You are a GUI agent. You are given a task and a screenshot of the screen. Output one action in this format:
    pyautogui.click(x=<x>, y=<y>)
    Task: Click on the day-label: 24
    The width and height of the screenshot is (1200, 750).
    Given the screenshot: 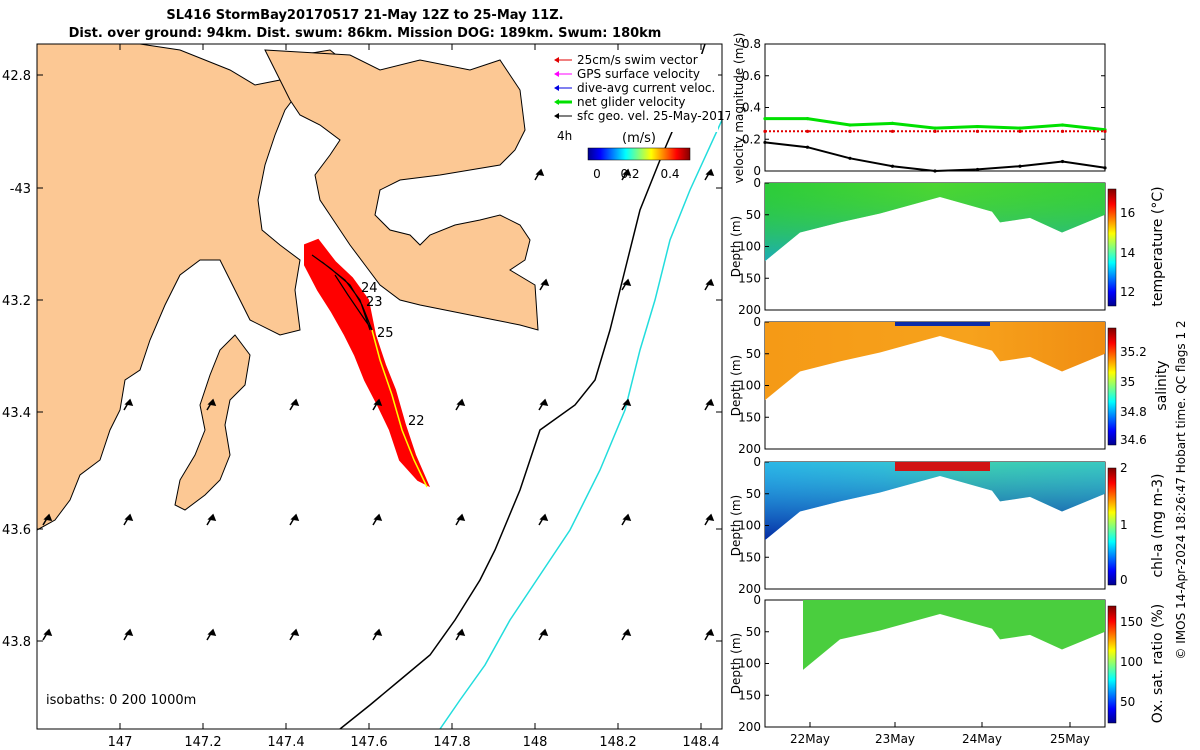 What is the action you would take?
    pyautogui.click(x=369, y=288)
    